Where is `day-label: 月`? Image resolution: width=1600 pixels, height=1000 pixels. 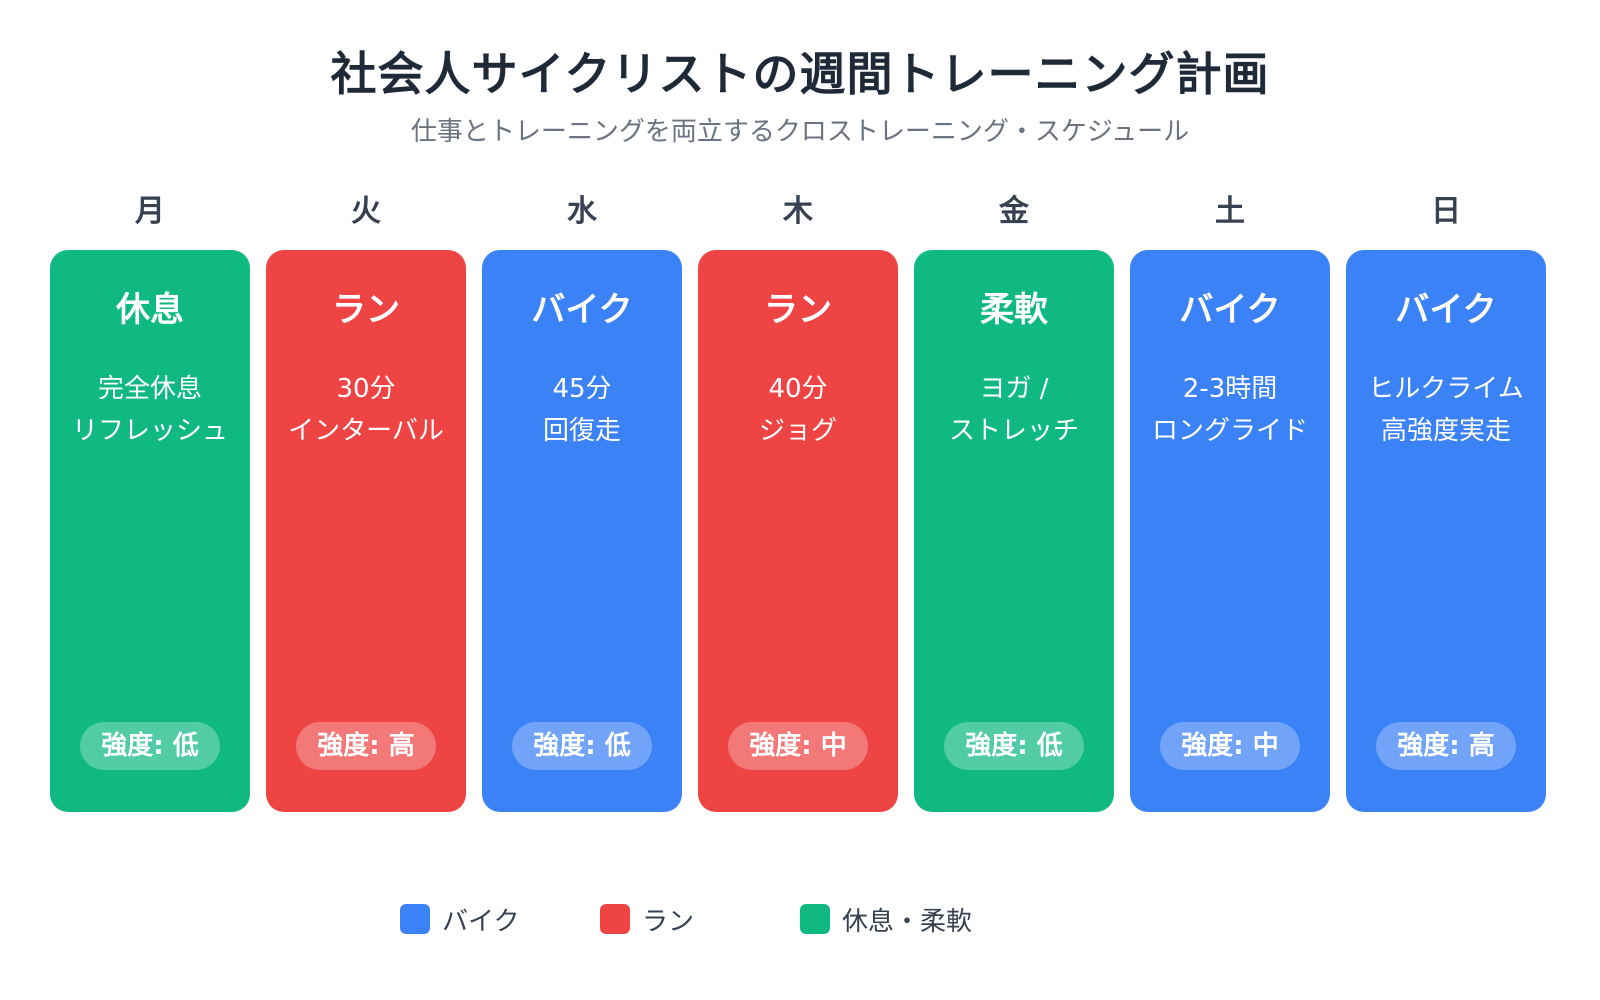 day-label: 月 is located at coordinates (150, 211).